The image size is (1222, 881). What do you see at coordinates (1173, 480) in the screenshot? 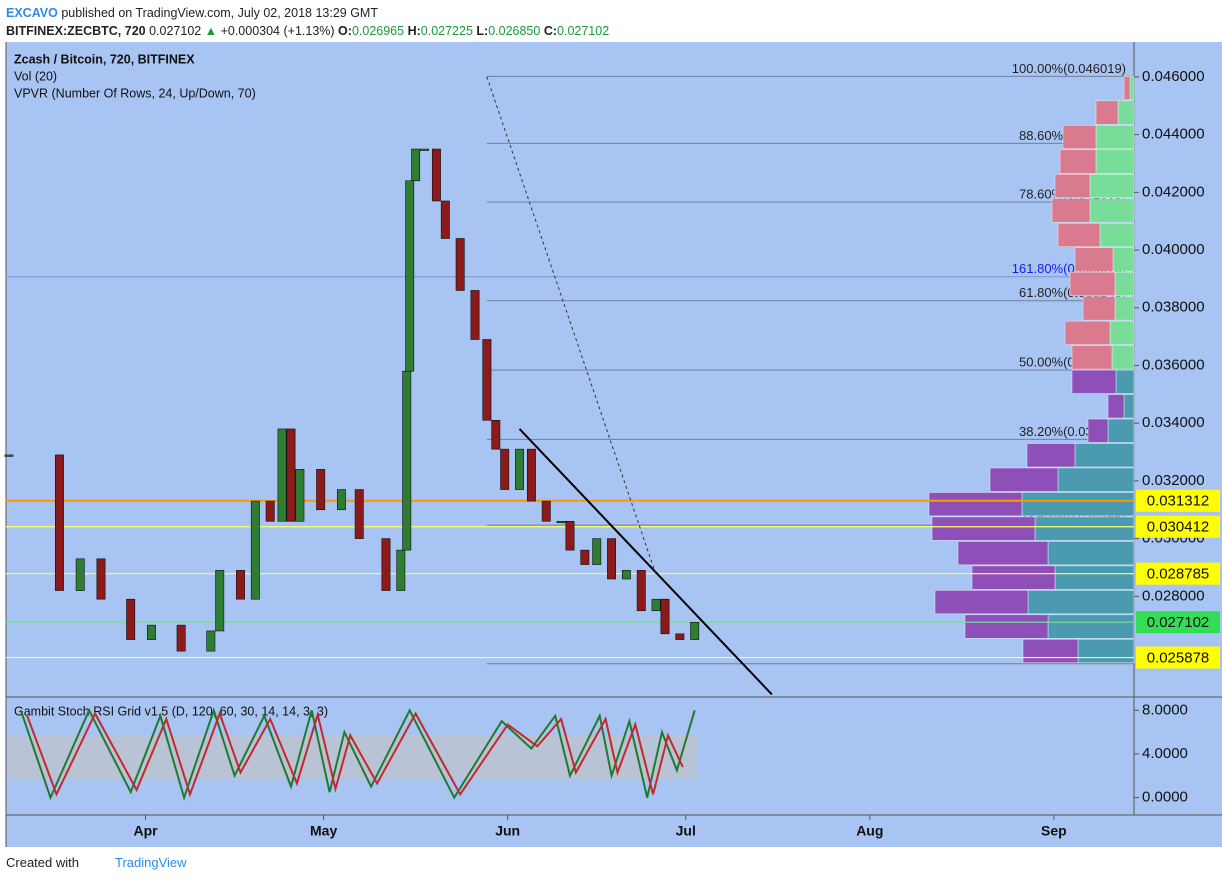
I see `y-tick-label: 0.032000` at bounding box center [1173, 480].